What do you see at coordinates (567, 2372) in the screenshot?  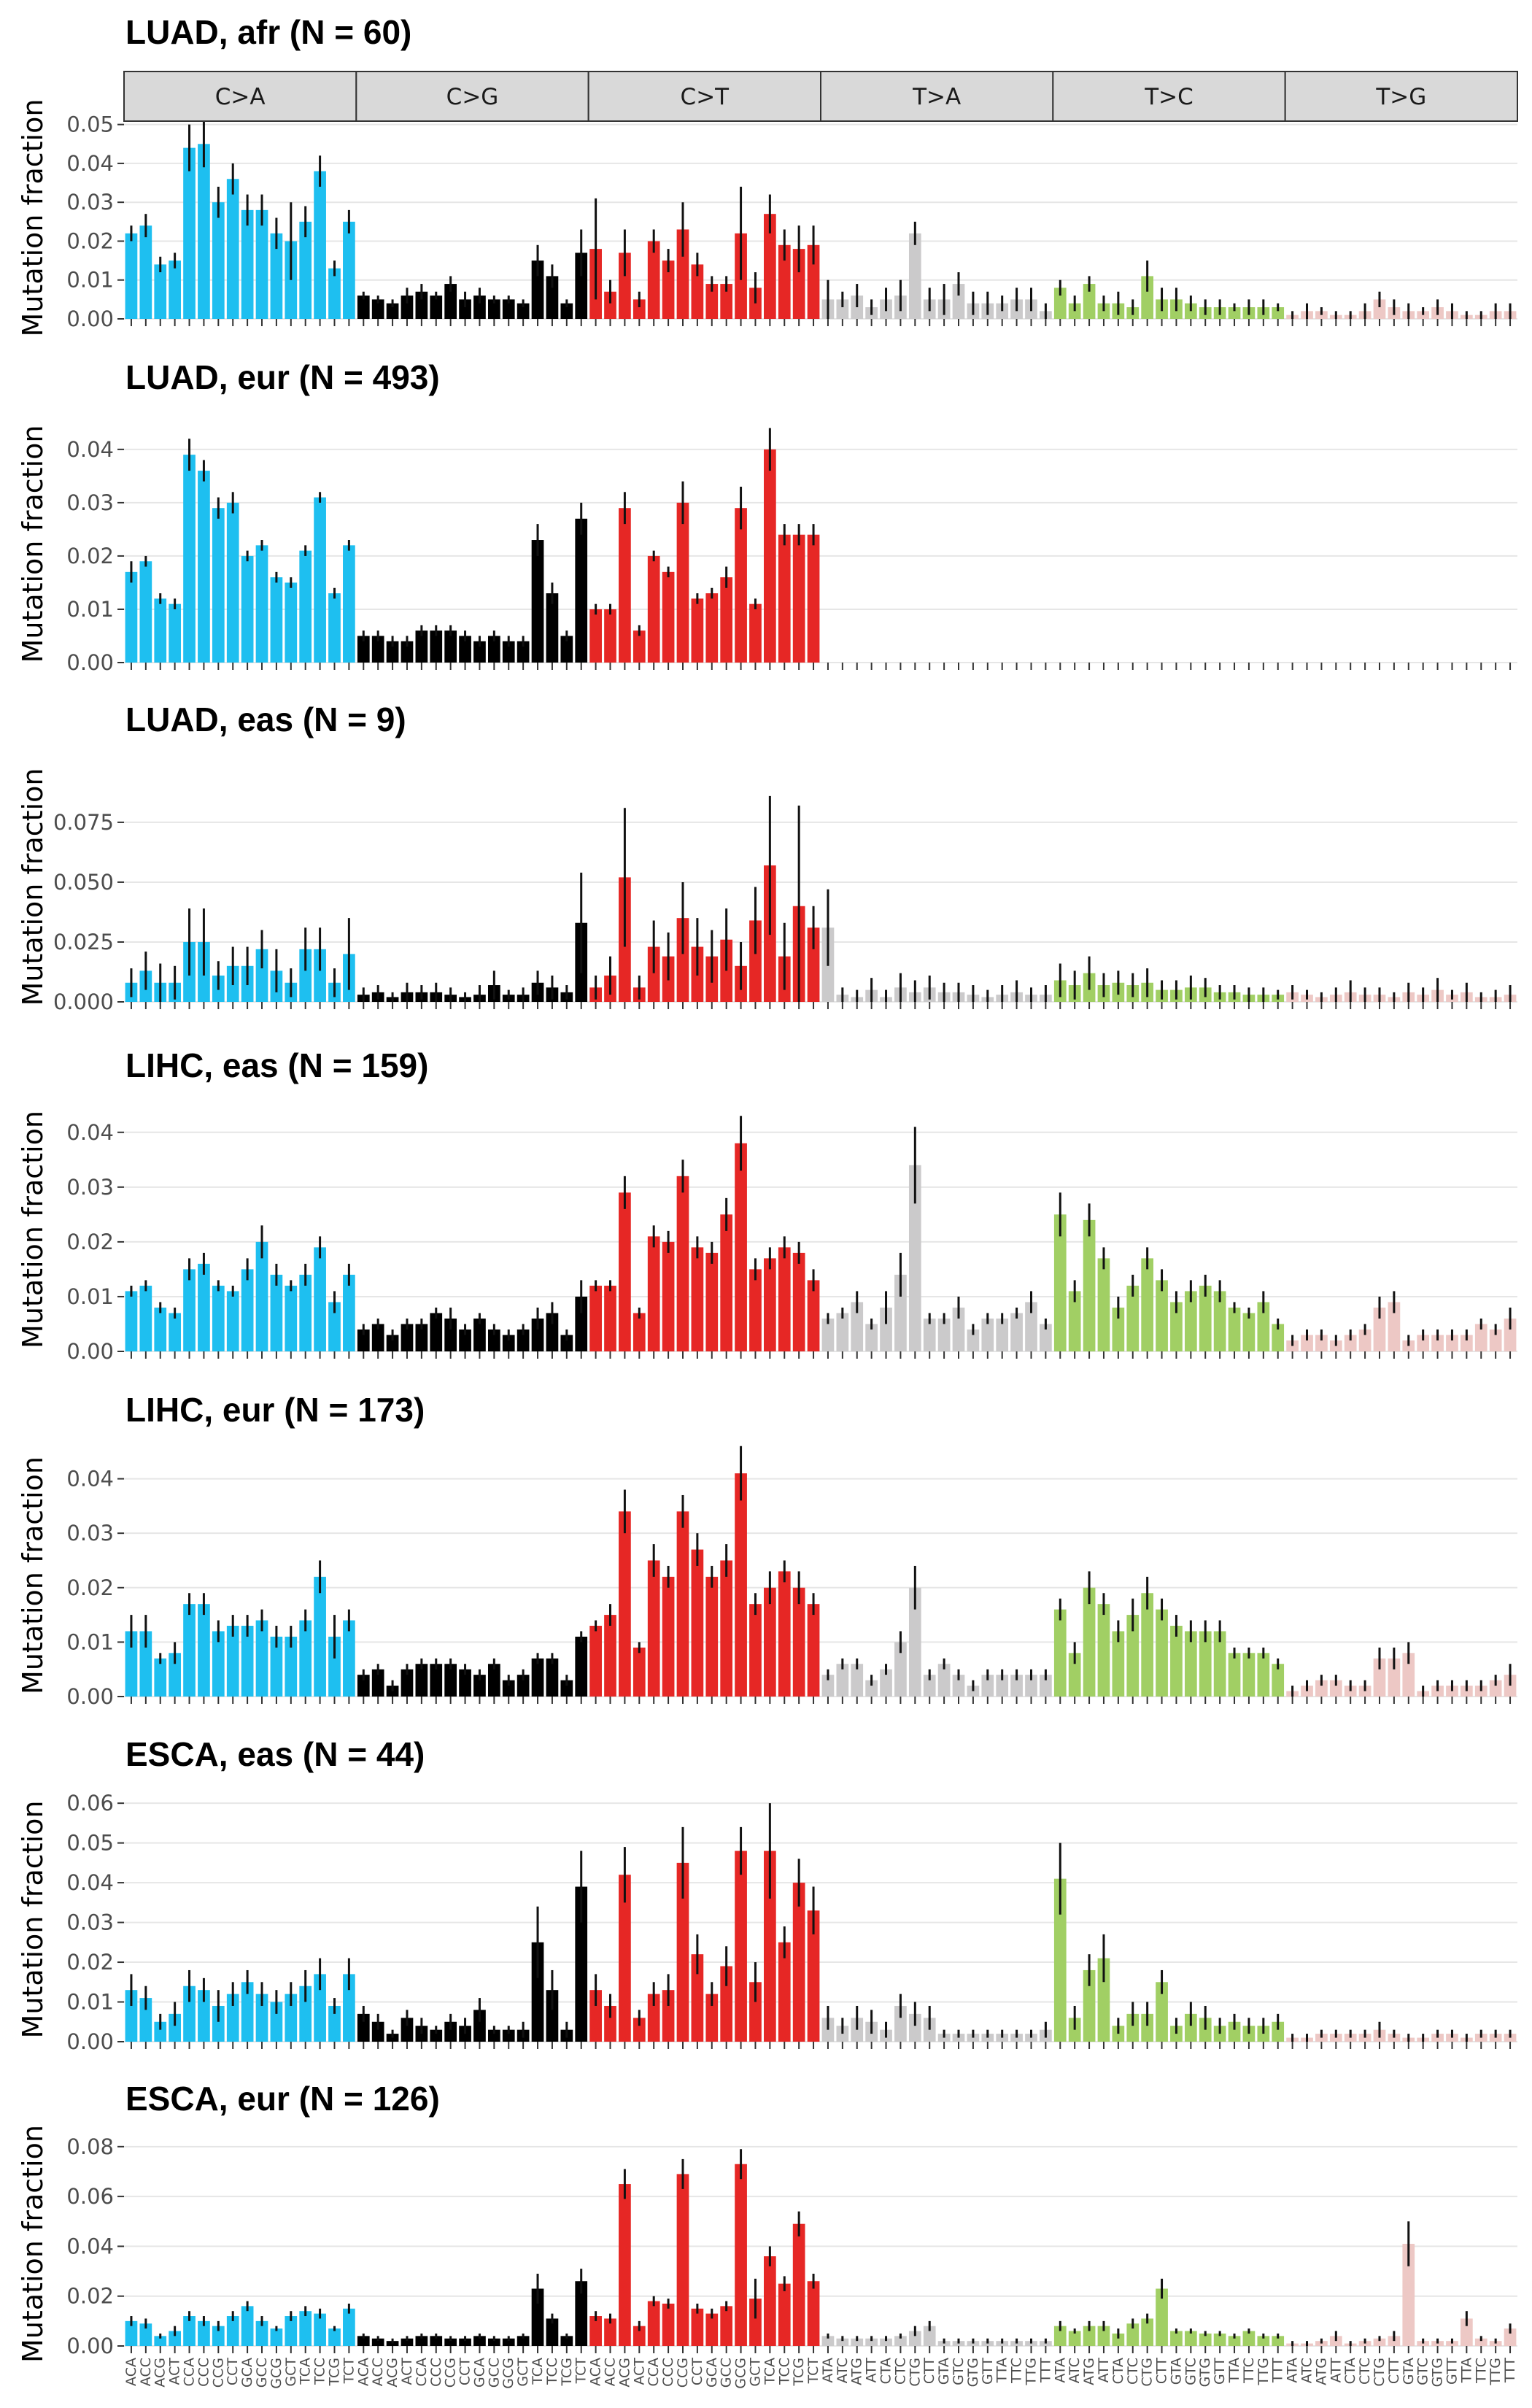 I see `x-tick-label: TCG` at bounding box center [567, 2372].